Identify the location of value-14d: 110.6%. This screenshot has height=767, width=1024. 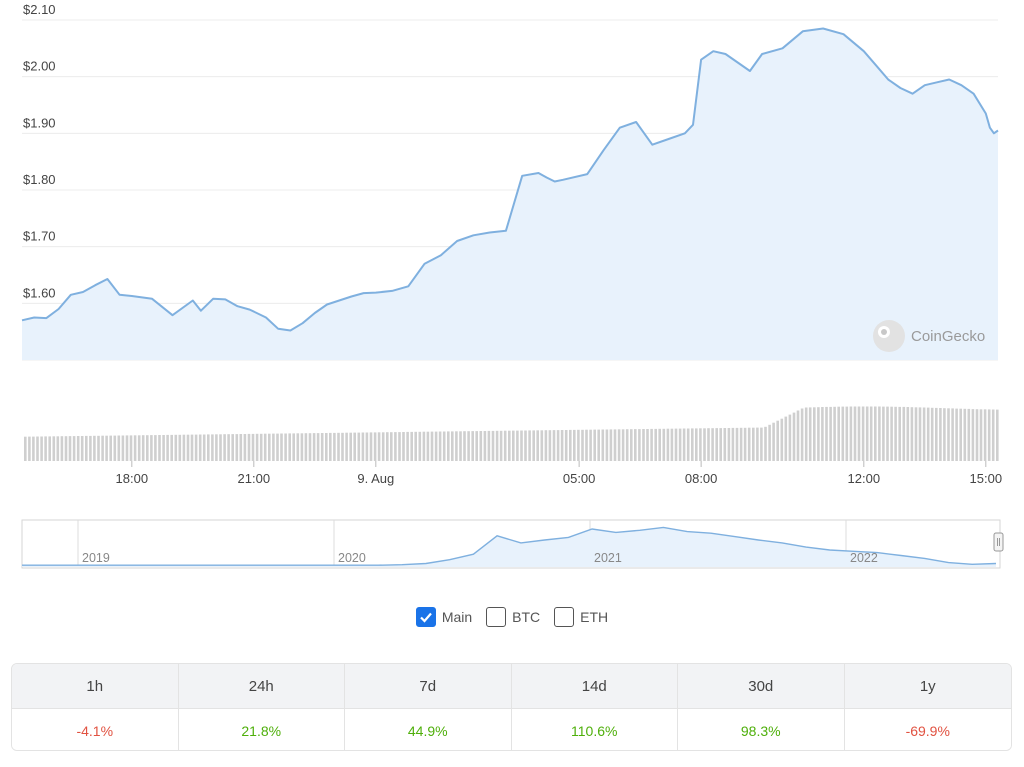
(594, 729).